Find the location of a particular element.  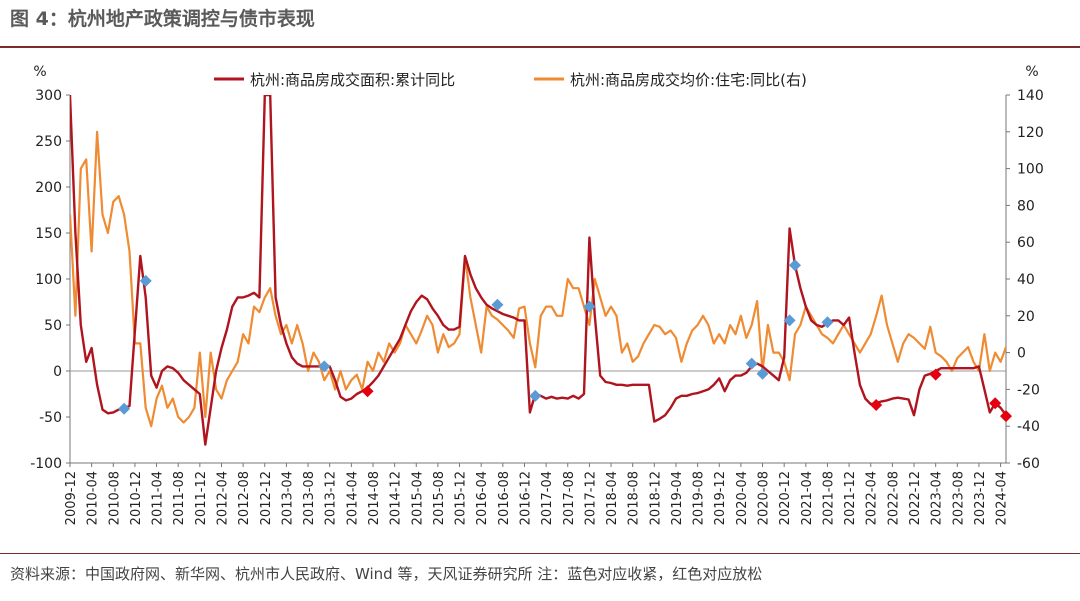

right-tick-label: 0 is located at coordinates (1021, 354).